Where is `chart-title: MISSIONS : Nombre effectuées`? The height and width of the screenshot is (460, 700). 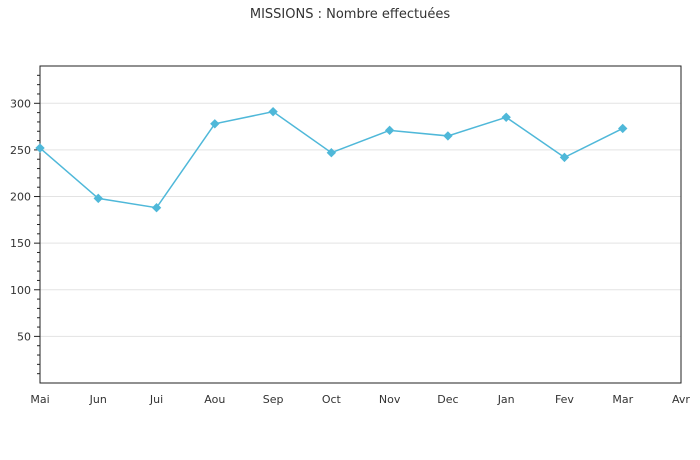
chart-title: MISSIONS : Nombre effectuées is located at coordinates (350, 14).